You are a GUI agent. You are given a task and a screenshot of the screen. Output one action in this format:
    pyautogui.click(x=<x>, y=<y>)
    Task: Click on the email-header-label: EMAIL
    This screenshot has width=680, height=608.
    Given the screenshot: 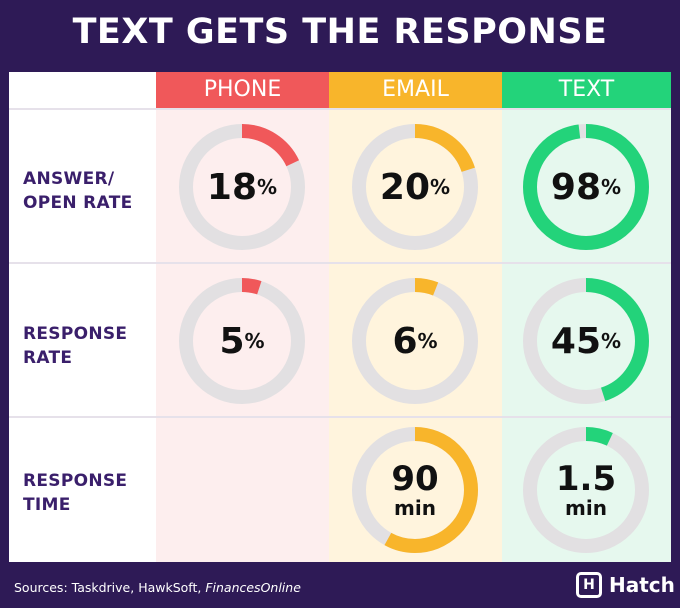 What is the action you would take?
    pyautogui.click(x=415, y=89)
    